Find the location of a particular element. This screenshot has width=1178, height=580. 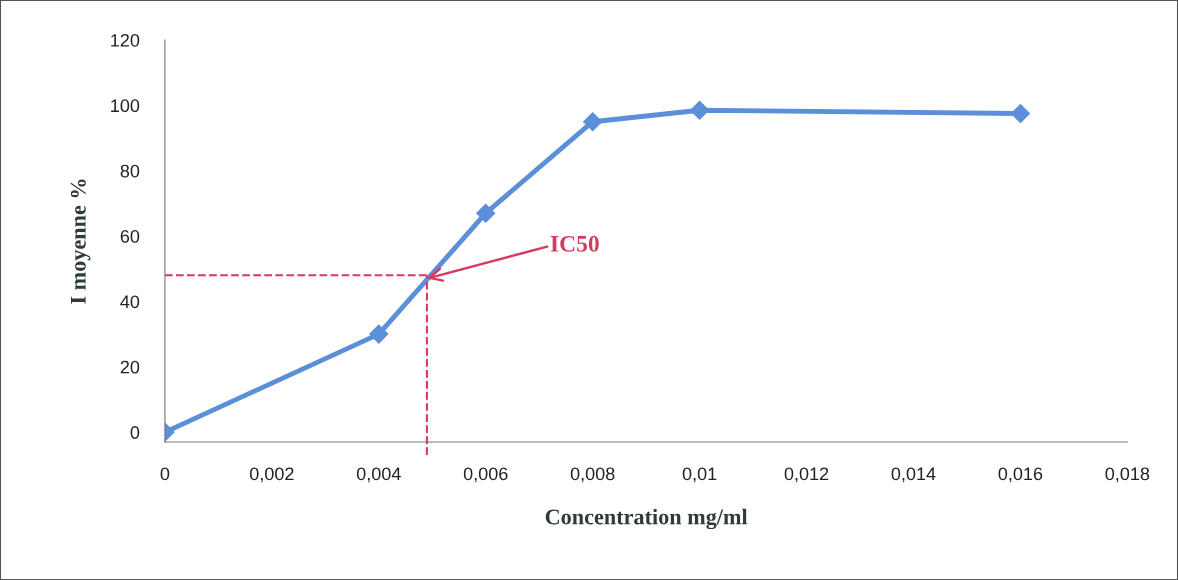

y-tick-label: 60 is located at coordinates (130, 236).